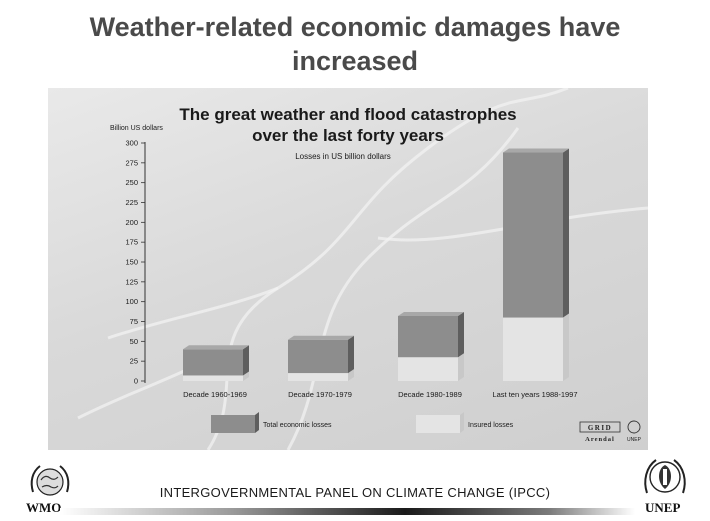  Describe the element at coordinates (131, 242) in the screenshot. I see `y-tick-label: 175` at that location.